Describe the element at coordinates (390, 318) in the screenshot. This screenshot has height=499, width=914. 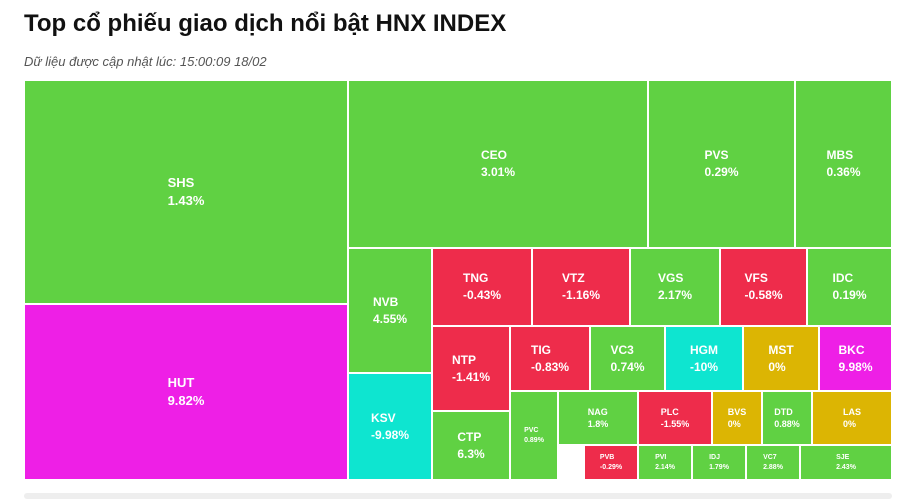
I see `change-label: 4.55%` at that location.